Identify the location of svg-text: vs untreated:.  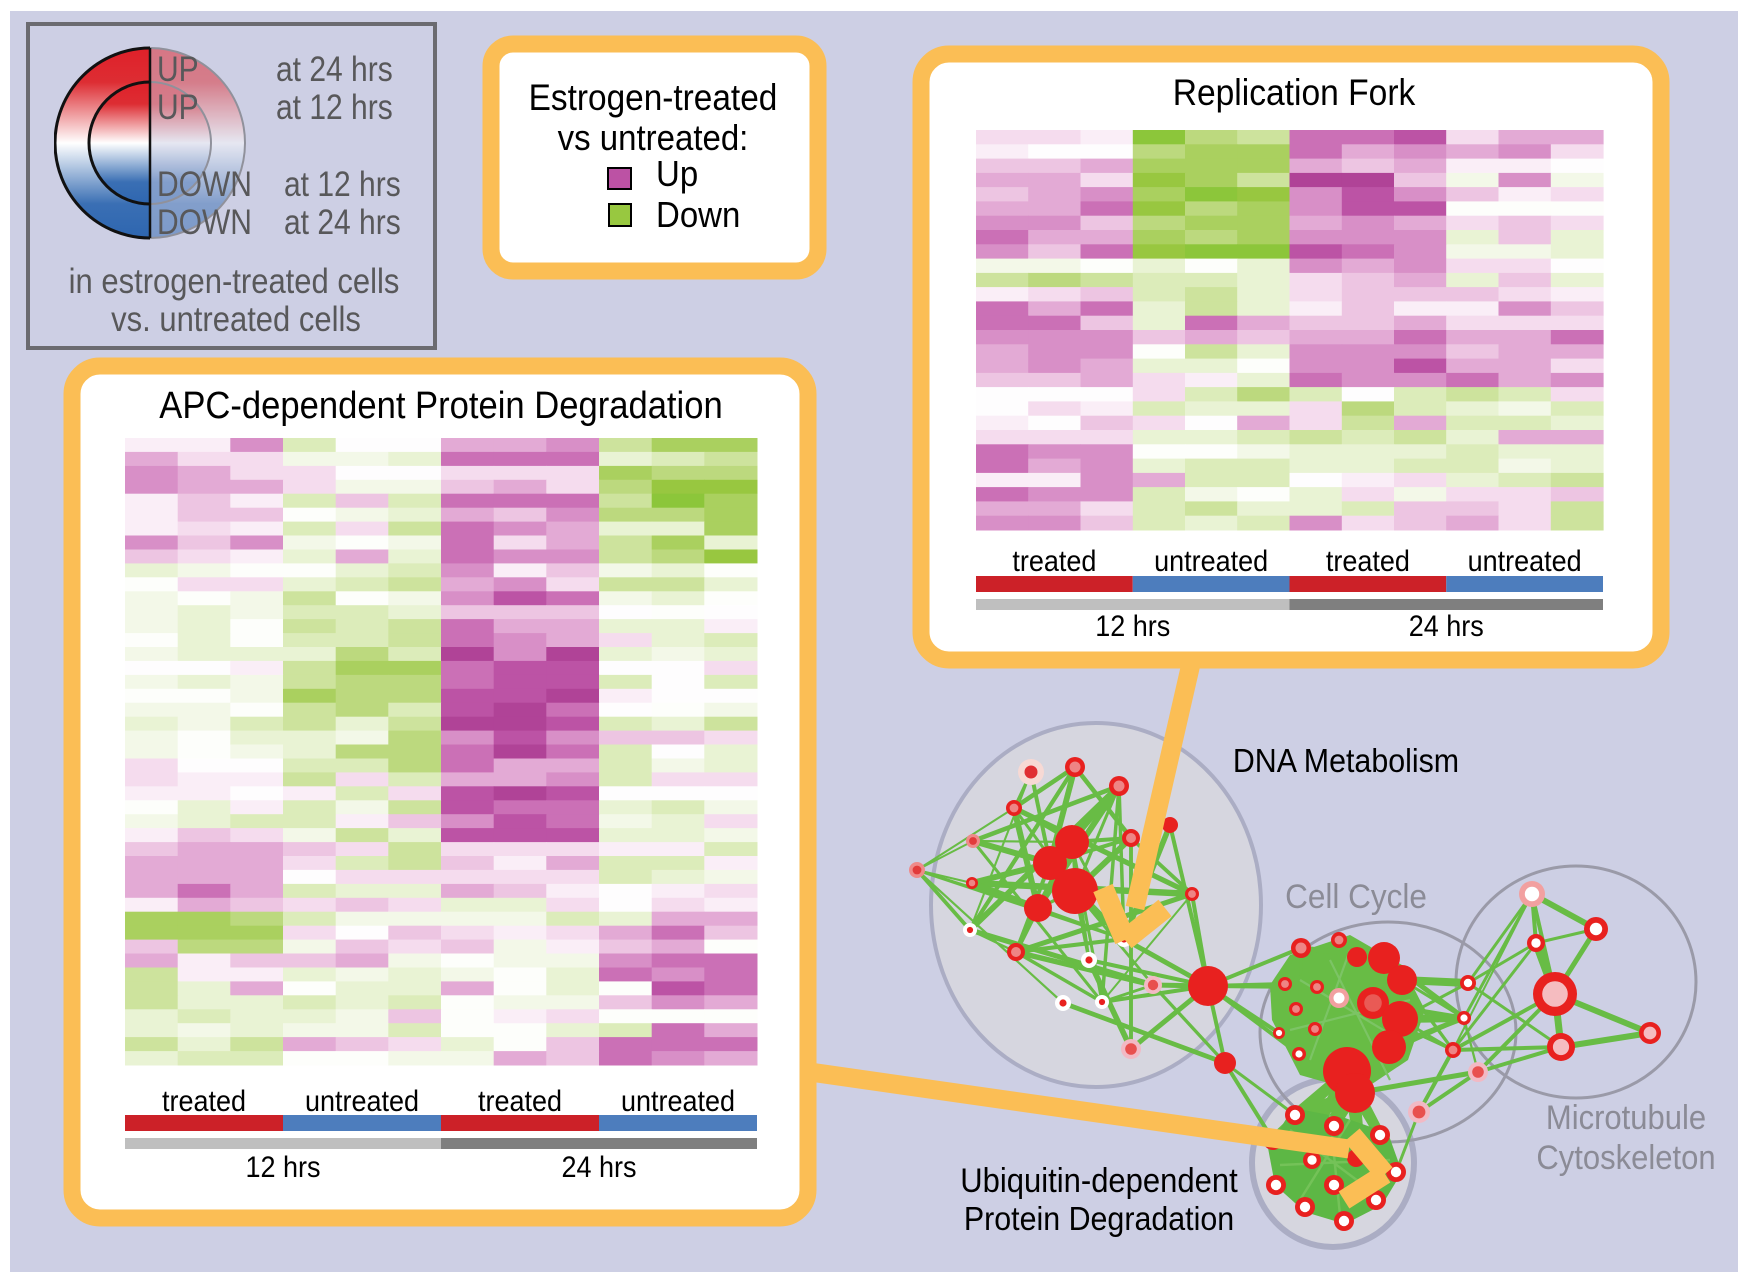
(653, 139).